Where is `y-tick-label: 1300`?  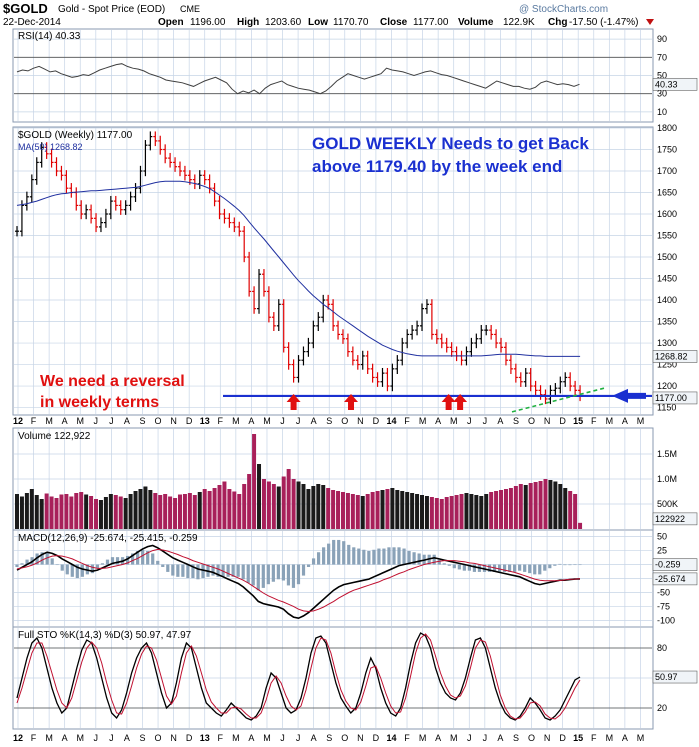
y-tick-label: 1300 is located at coordinates (667, 343).